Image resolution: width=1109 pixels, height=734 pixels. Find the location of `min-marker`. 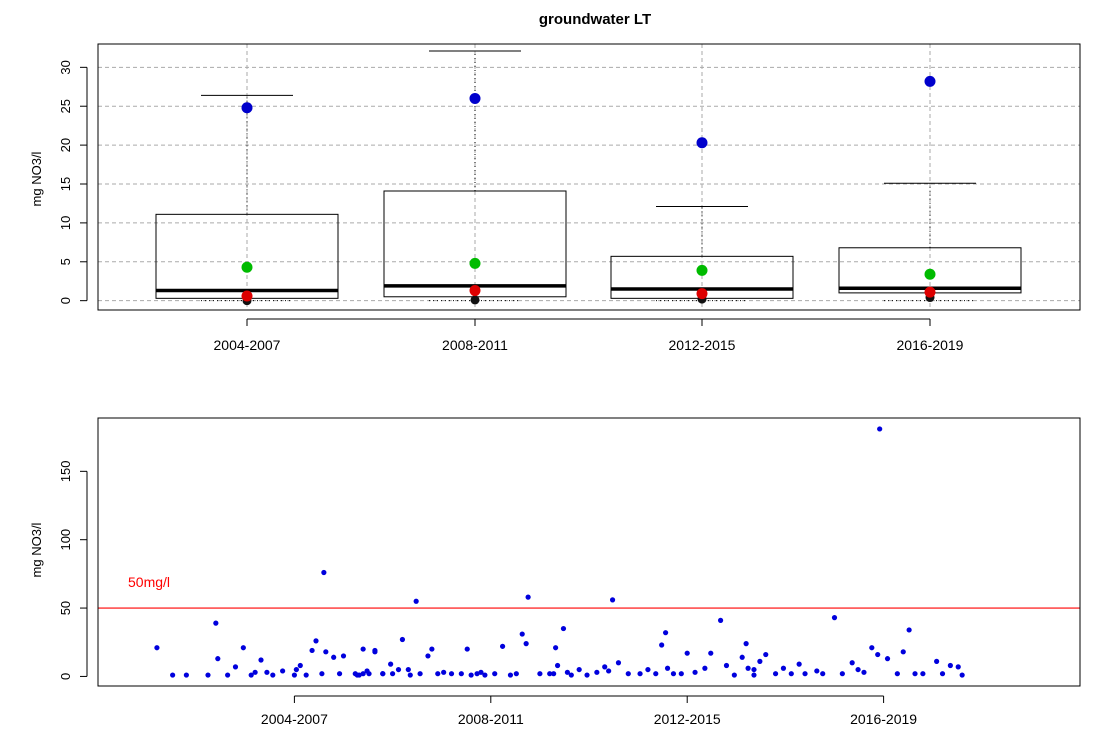

min-marker is located at coordinates (475, 300).